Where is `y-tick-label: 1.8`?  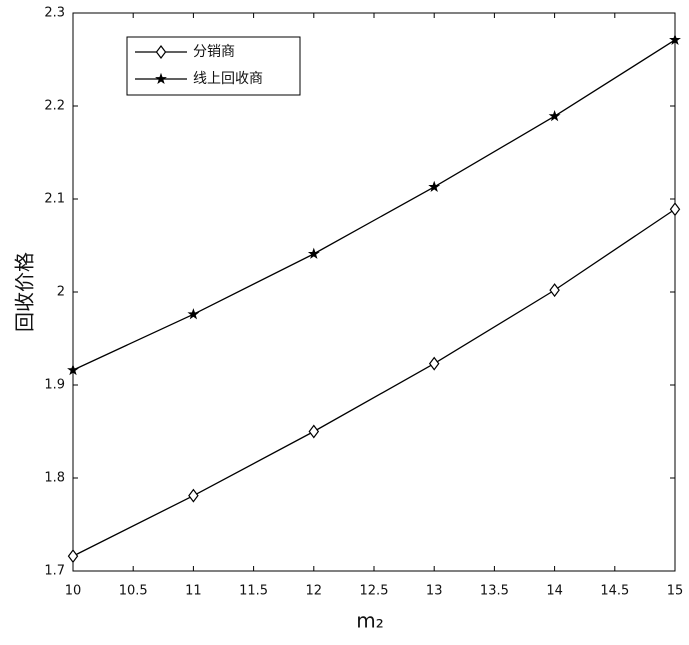 y-tick-label: 1.8 is located at coordinates (54, 478).